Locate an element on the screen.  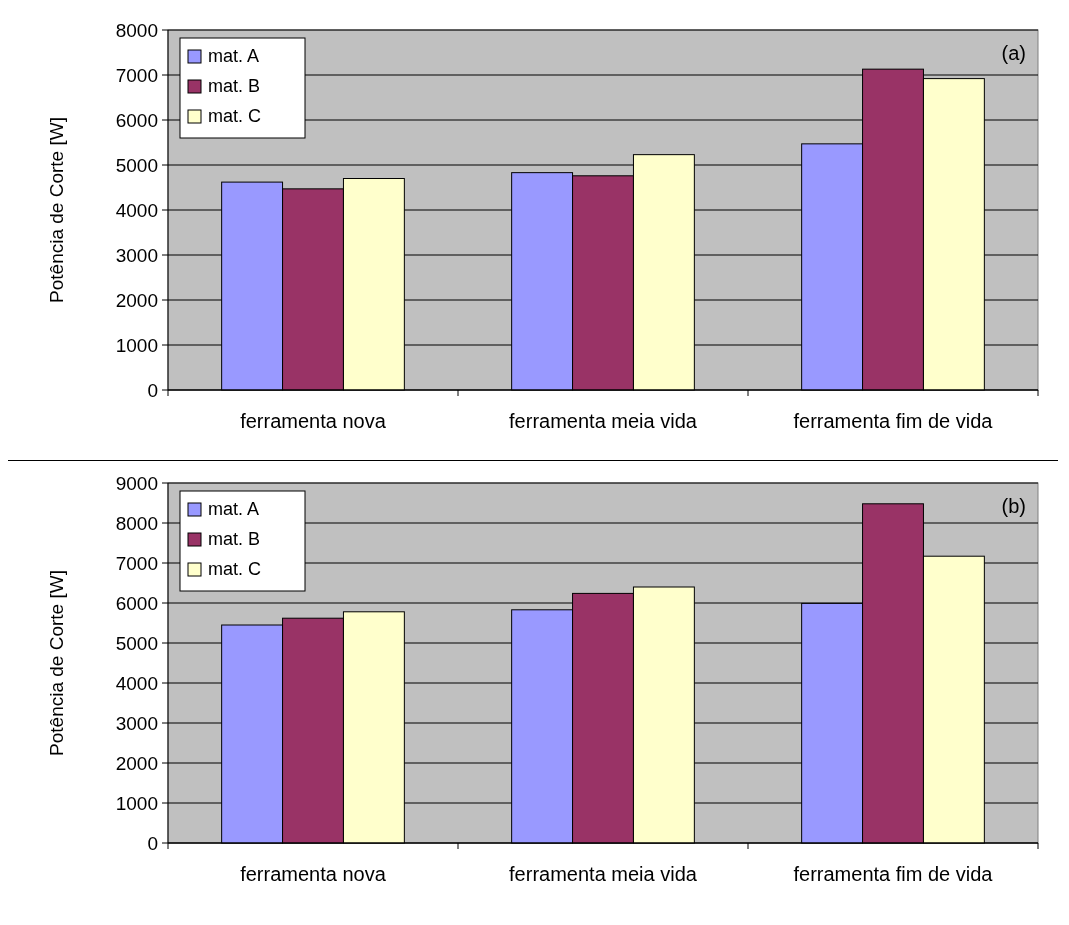
y-tick-label: 9000 is located at coordinates (136, 483).